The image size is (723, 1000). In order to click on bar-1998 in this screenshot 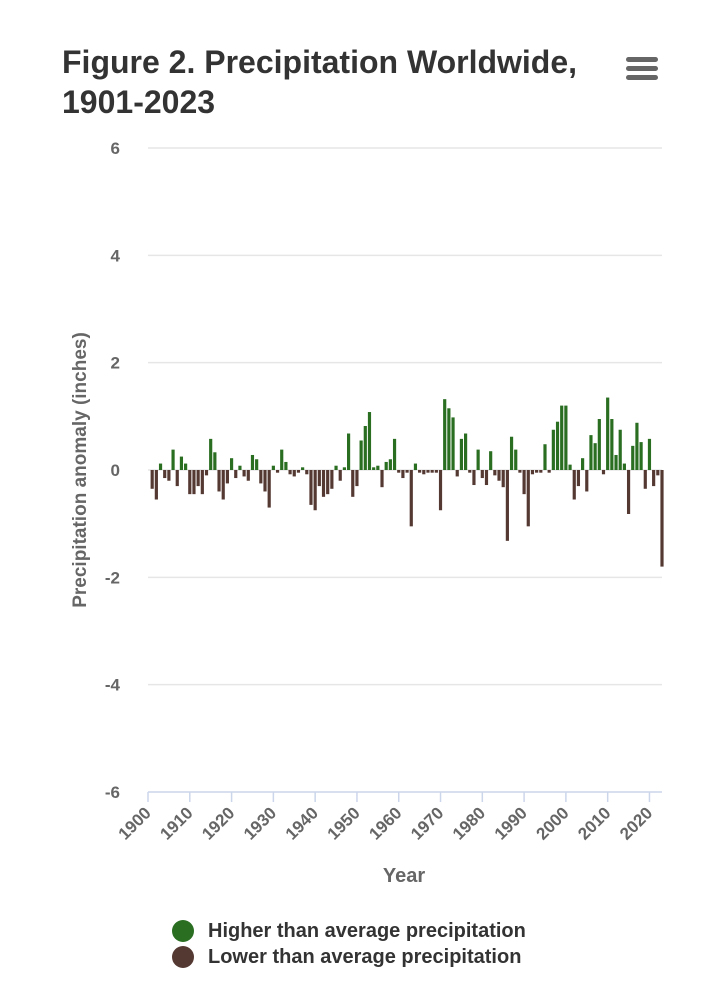, I will do `click(557, 445)`.